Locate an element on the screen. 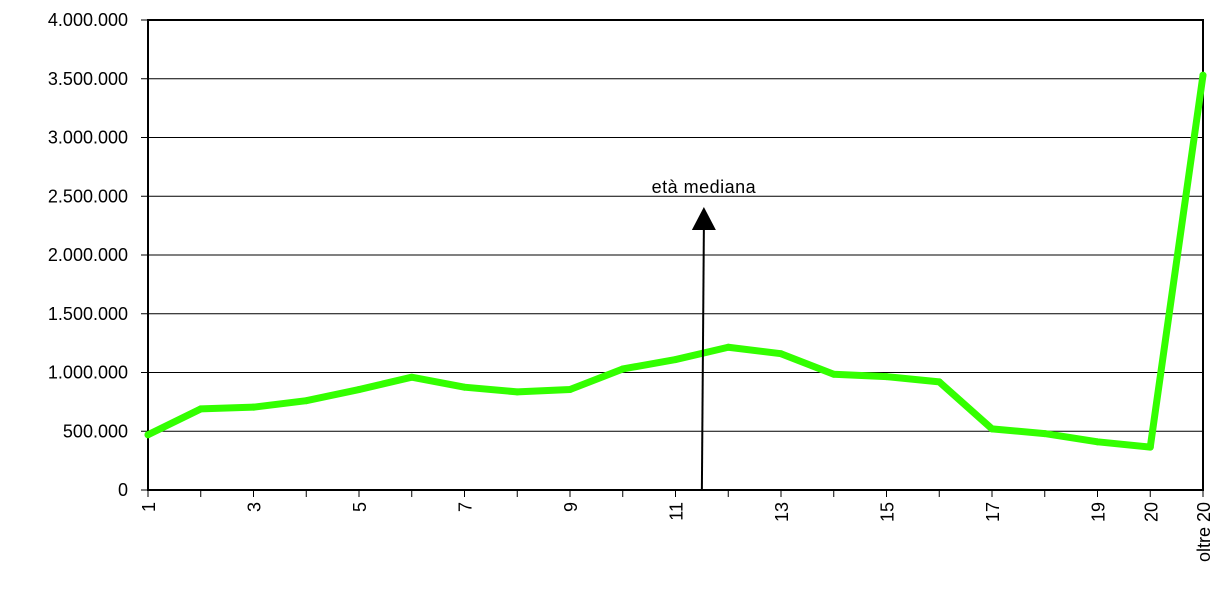 The image size is (1219, 592). x-tick-label: 3 is located at coordinates (255, 507).